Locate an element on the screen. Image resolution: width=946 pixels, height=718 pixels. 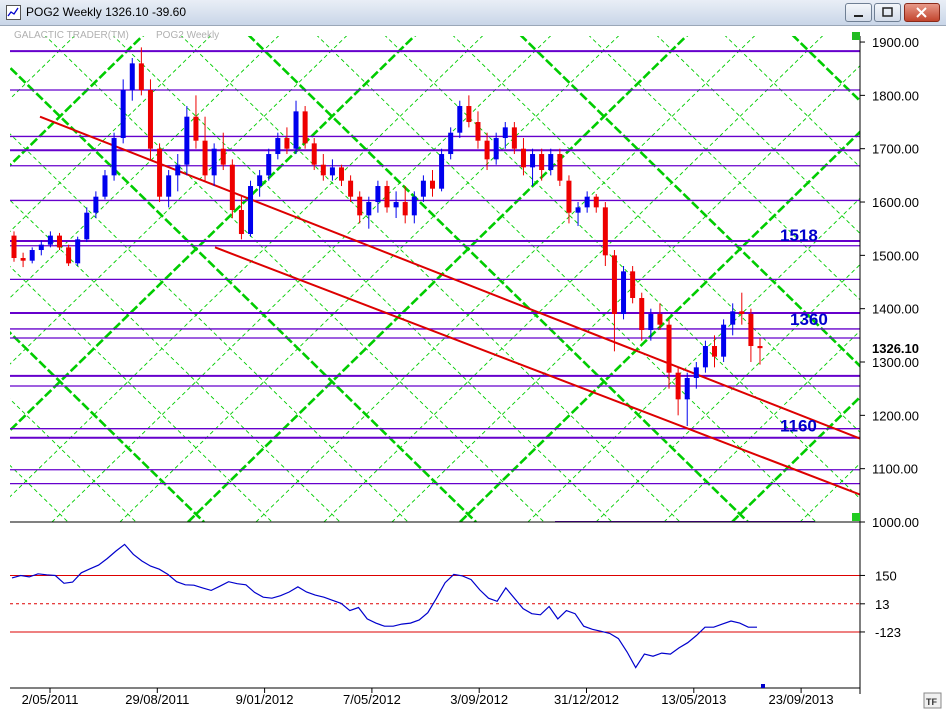
price-tick-label: 1000.00 is located at coordinates (895, 522).